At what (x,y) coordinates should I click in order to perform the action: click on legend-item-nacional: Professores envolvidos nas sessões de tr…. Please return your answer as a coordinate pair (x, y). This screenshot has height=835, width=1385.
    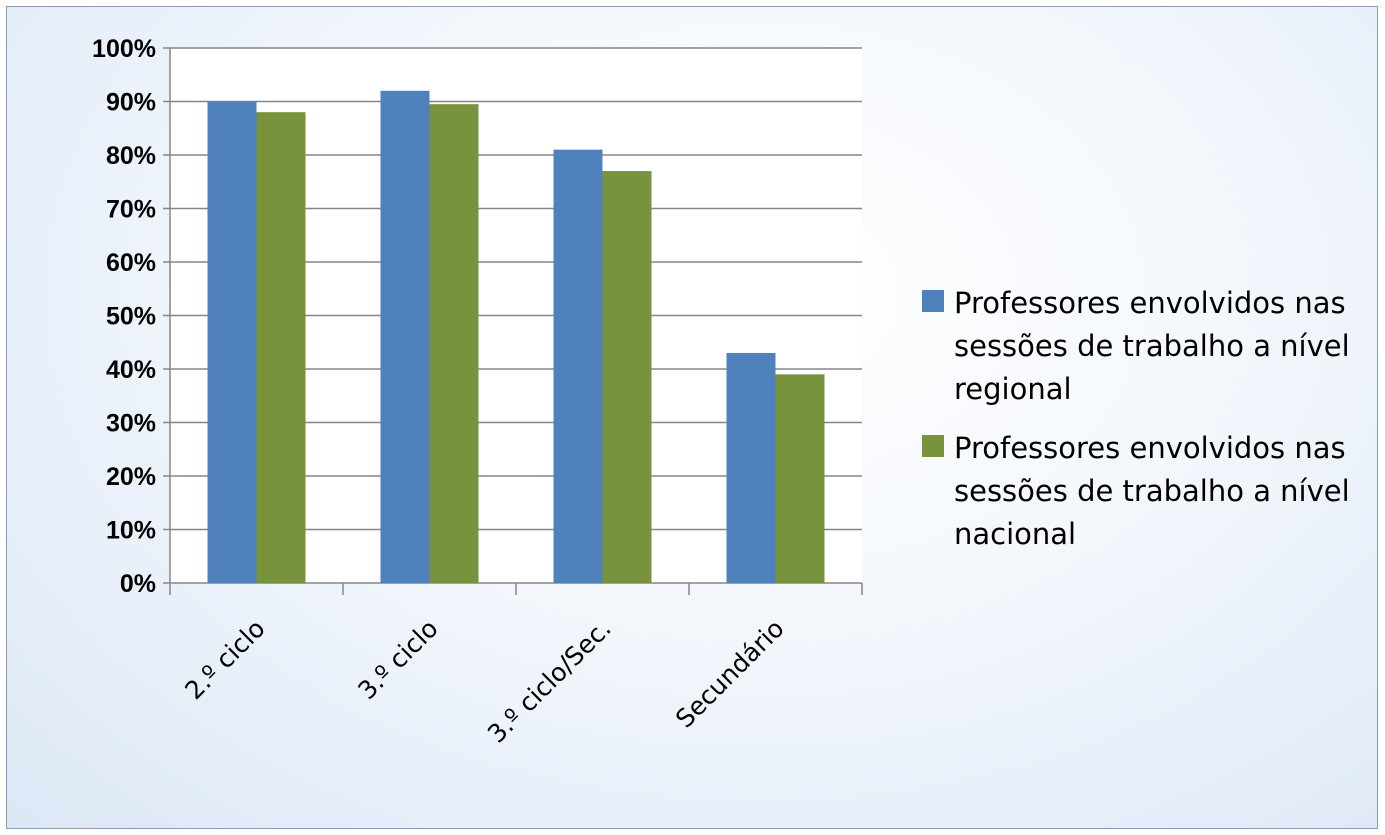
    Looking at the image, I should click on (1142, 491).